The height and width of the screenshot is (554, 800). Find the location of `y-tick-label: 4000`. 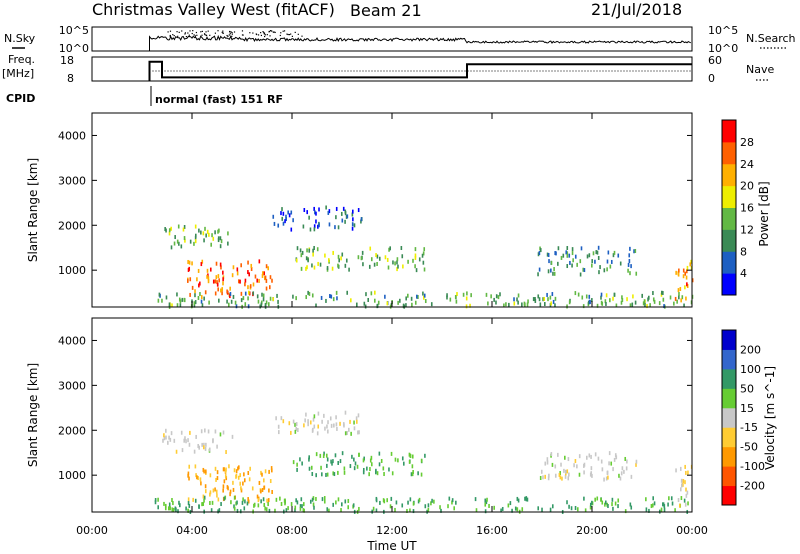

y-tick-label: 4000 is located at coordinates (72, 340).